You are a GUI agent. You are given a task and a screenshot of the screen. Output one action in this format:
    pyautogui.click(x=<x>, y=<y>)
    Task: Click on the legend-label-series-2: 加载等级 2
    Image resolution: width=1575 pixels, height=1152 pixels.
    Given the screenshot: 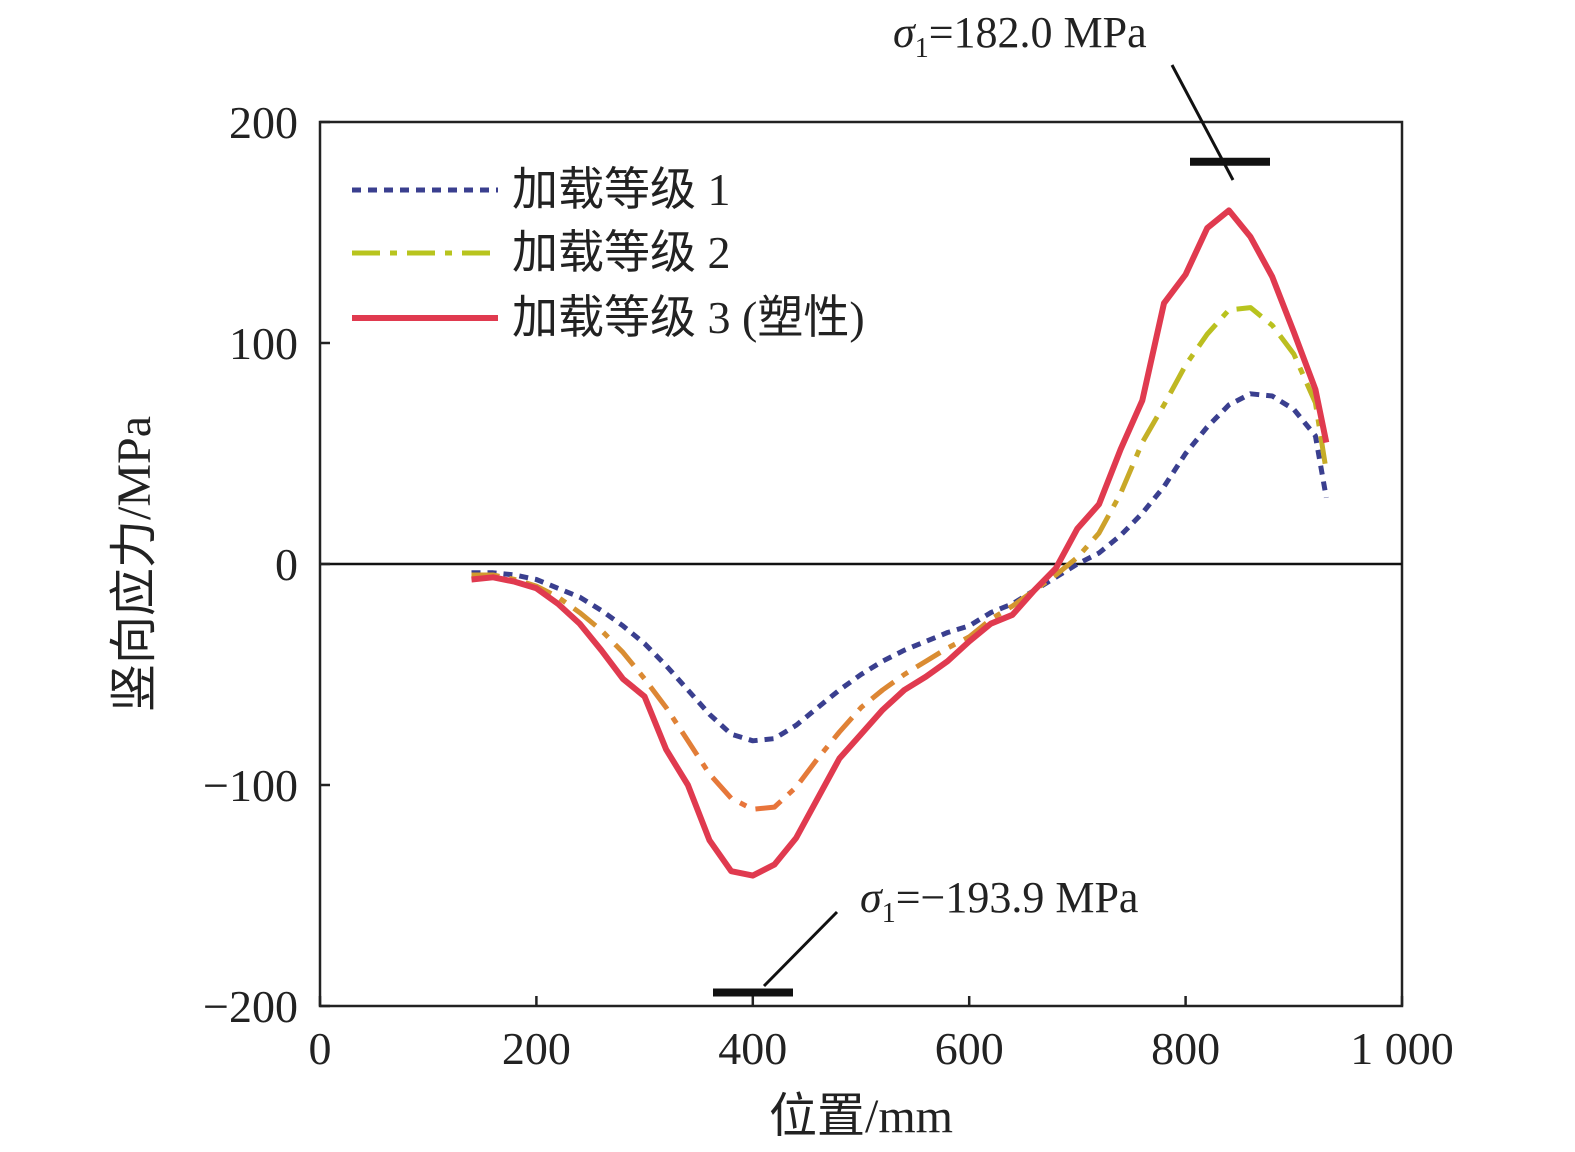 What is the action you would take?
    pyautogui.click(x=621, y=252)
    